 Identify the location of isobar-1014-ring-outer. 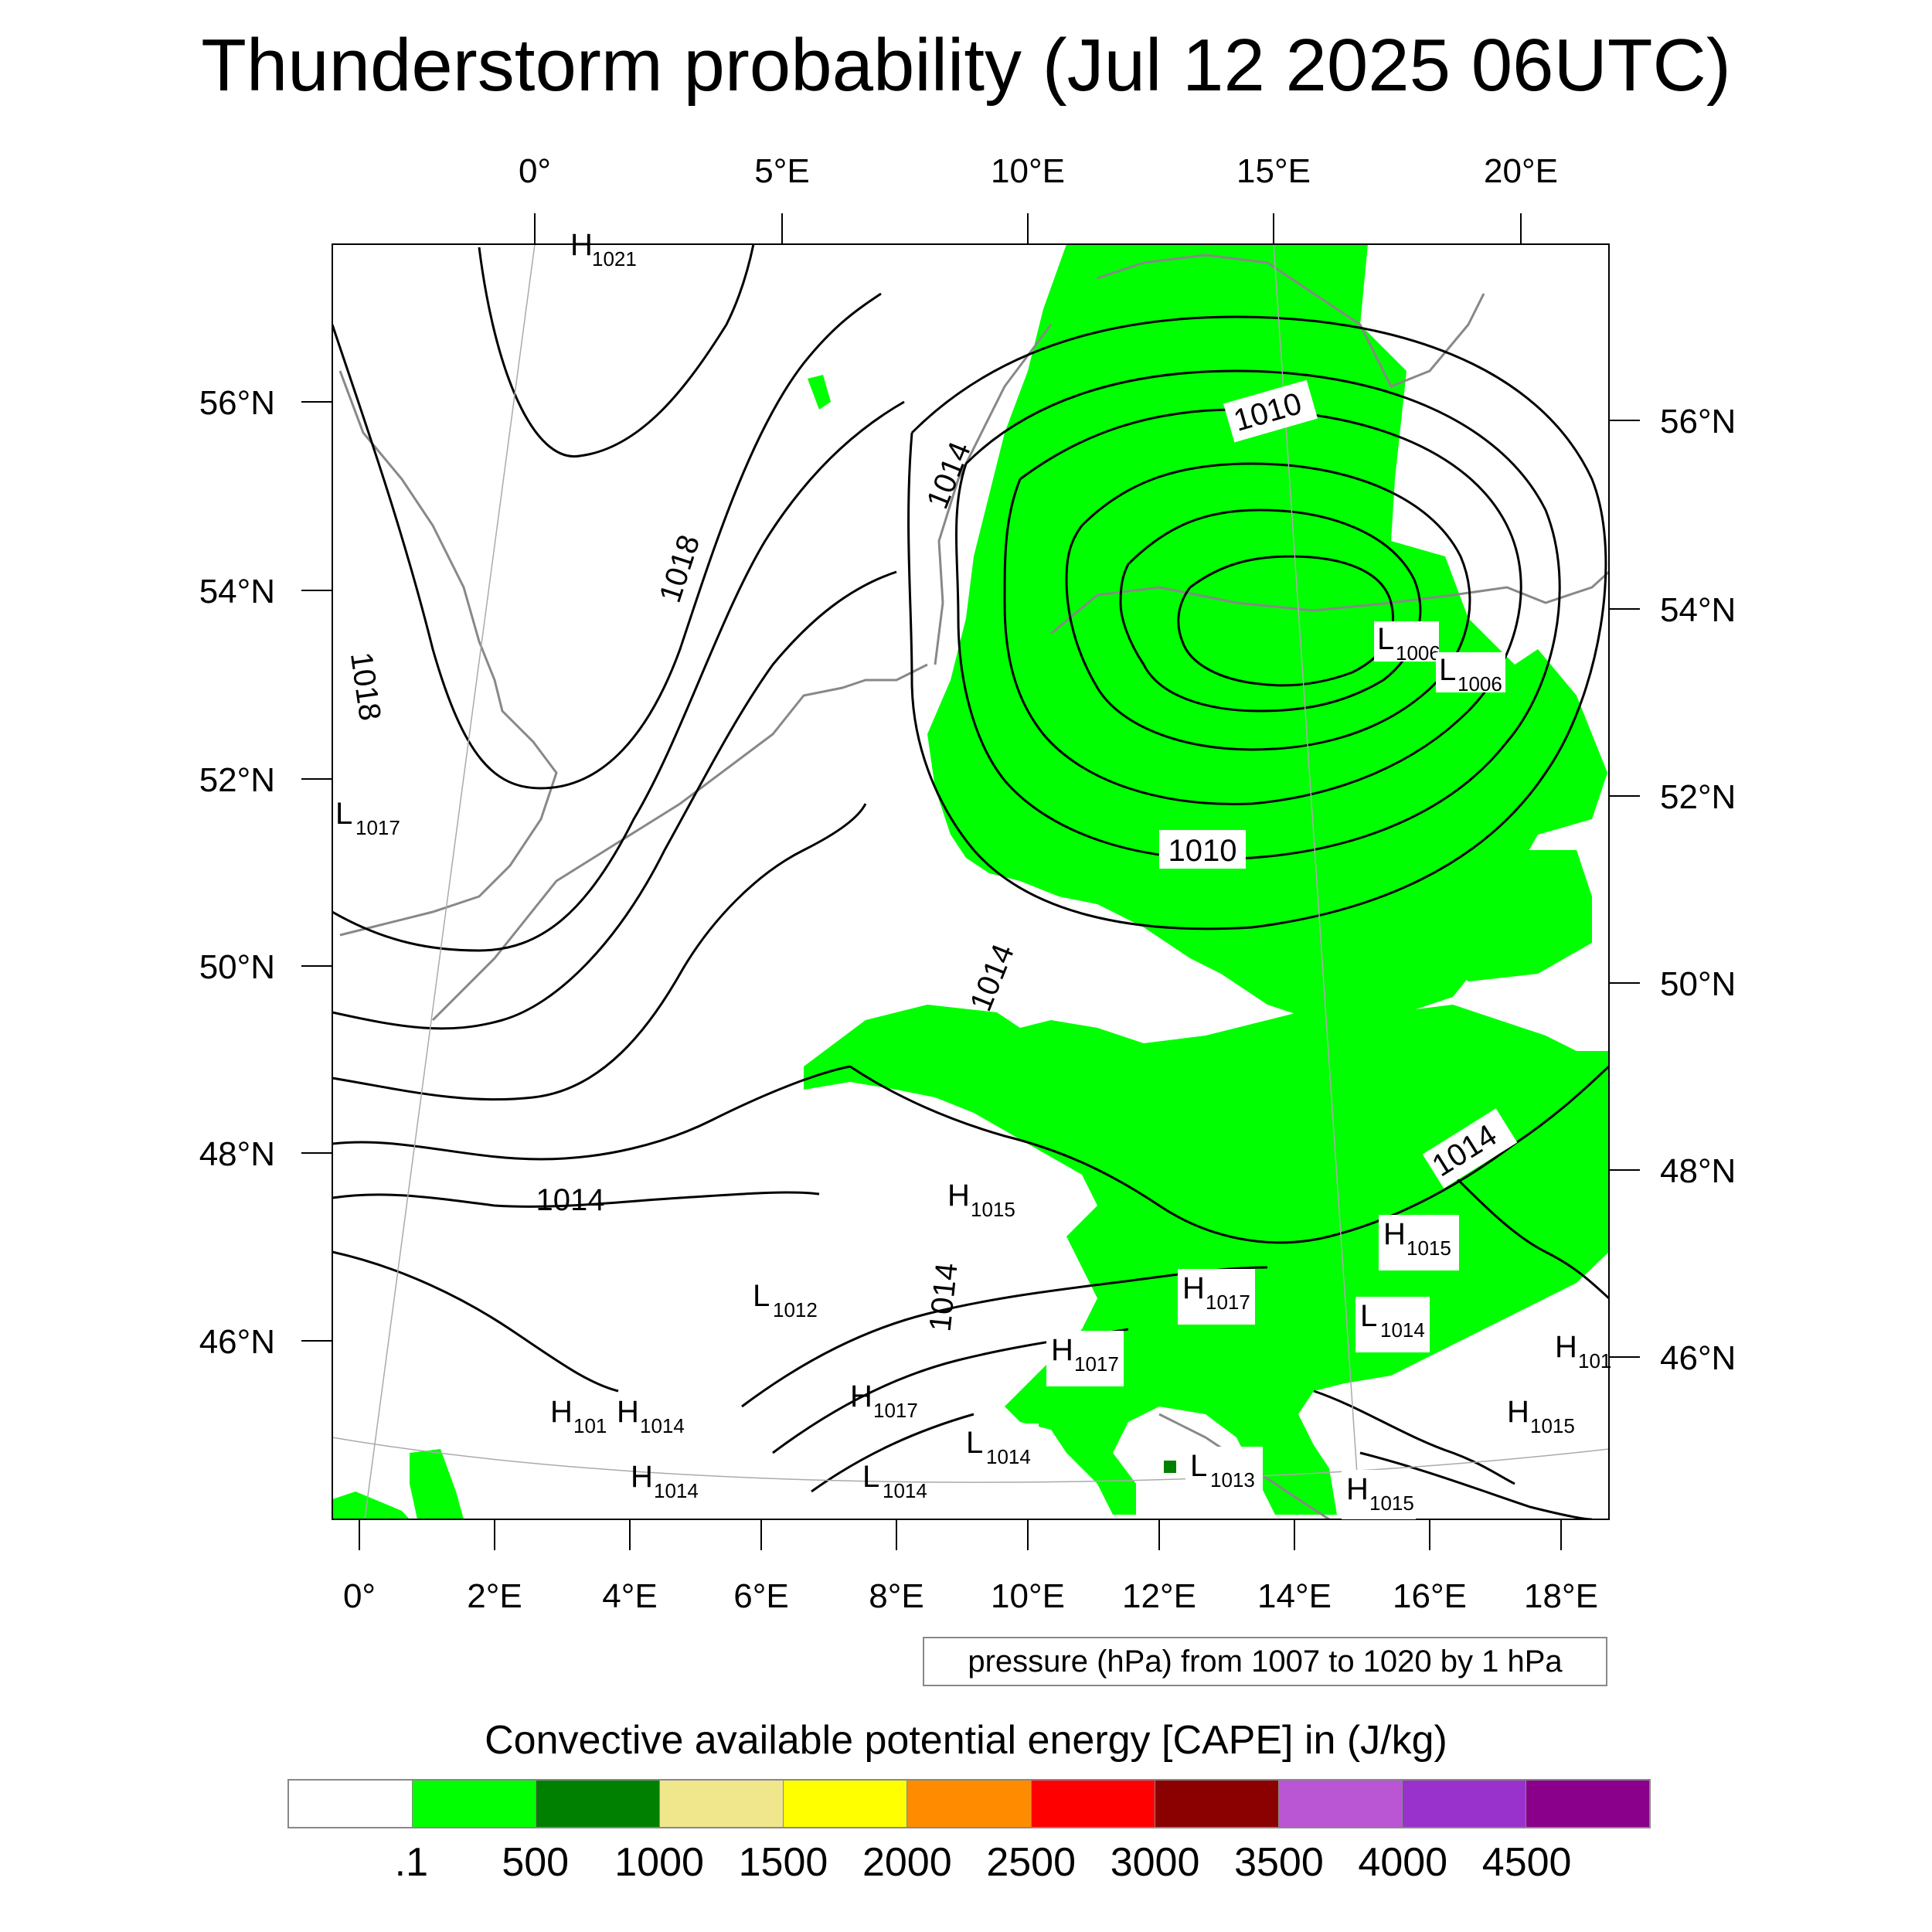
(1257, 623).